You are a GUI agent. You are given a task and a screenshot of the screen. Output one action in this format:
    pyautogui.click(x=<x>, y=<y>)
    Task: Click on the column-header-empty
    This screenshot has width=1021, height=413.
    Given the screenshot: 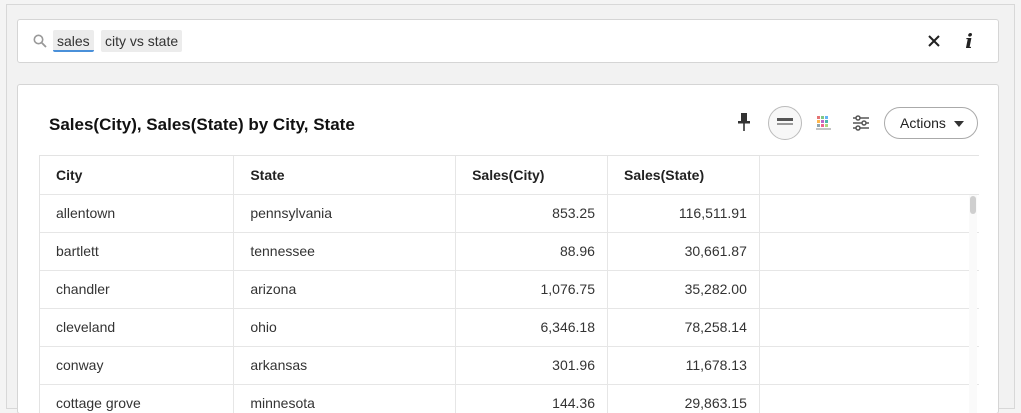 What is the action you would take?
    pyautogui.click(x=869, y=175)
    